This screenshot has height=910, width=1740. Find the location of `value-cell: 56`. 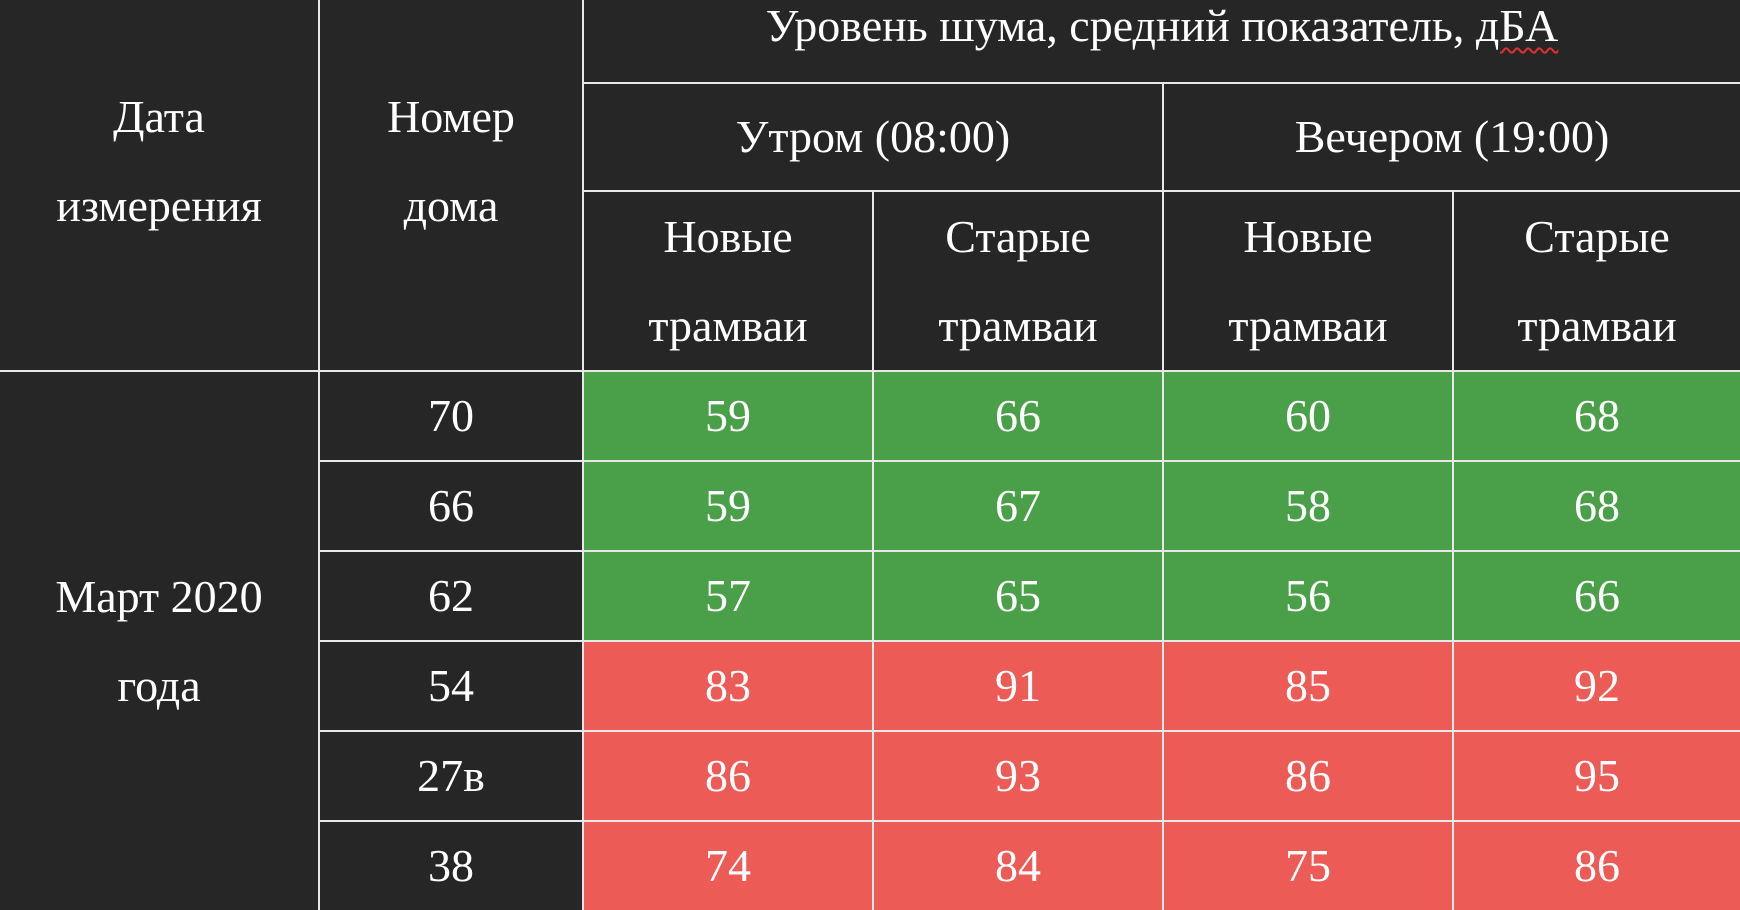

value-cell: 56 is located at coordinates (1308, 596).